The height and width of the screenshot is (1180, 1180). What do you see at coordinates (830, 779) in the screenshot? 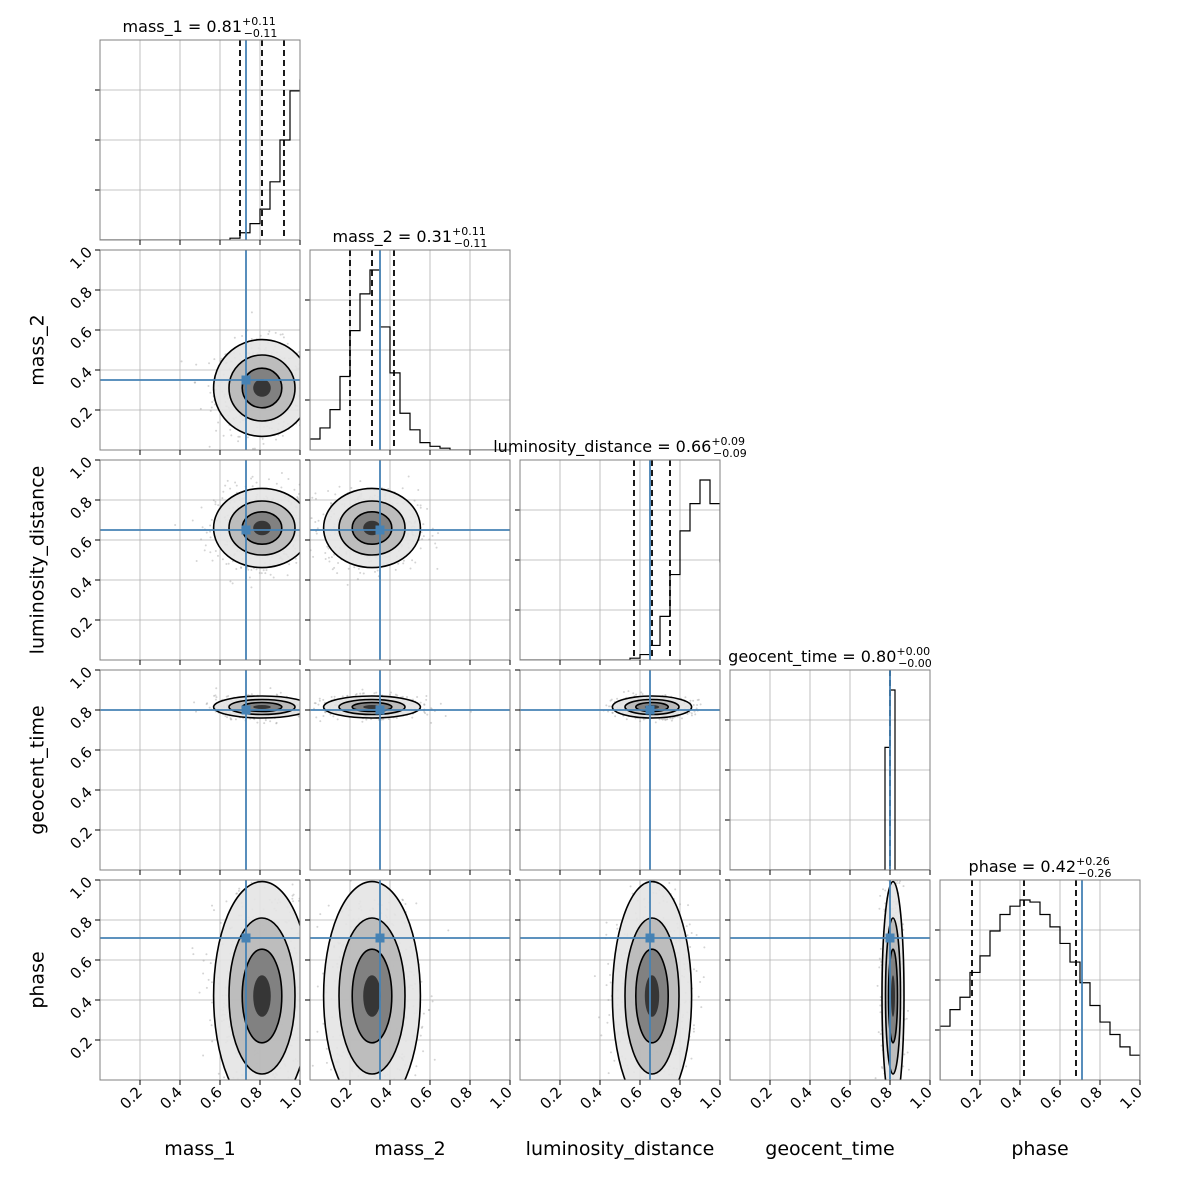
I see `histogram-geocent_time` at bounding box center [830, 779].